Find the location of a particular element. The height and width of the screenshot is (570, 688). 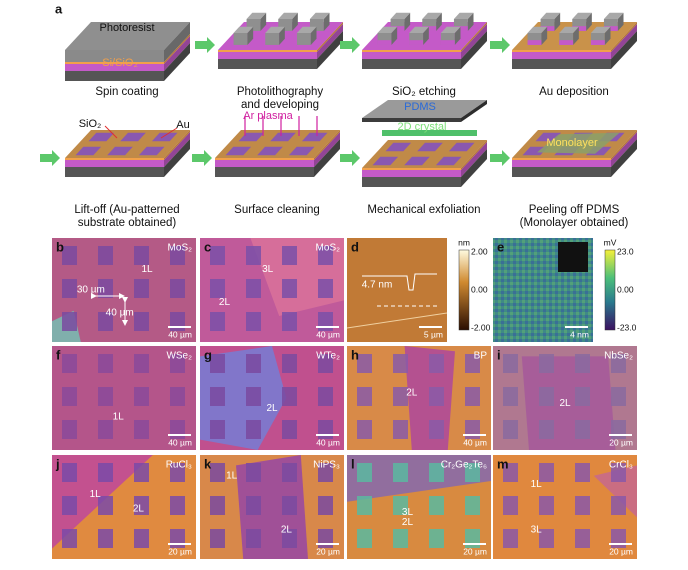

step-caption: substrate obtained) is located at coordinates (127, 223).